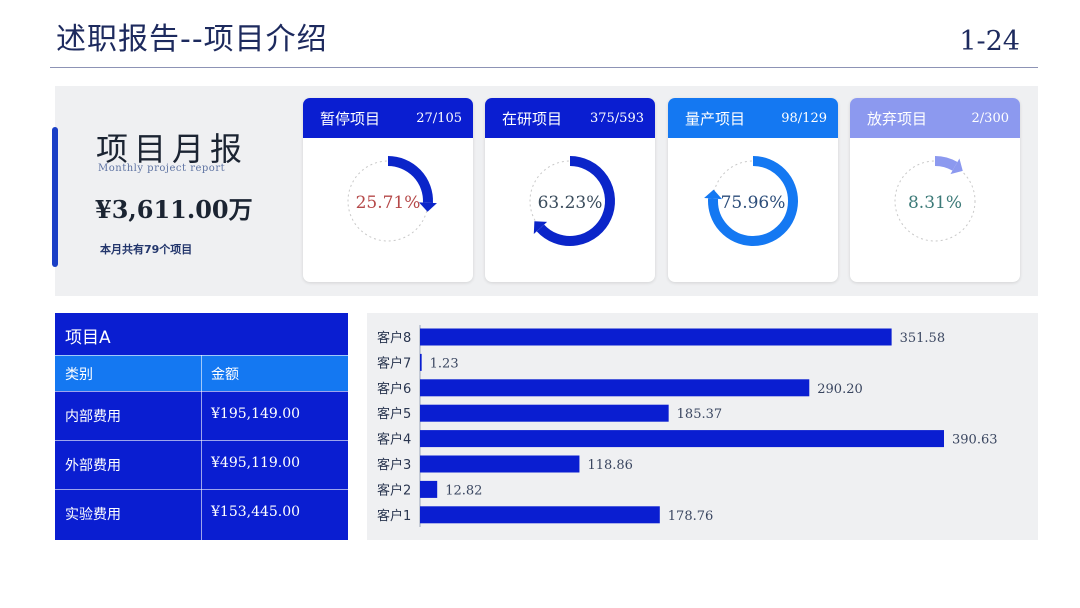 Image resolution: width=1080 pixels, height=608 pixels. I want to click on table-cell: ¥195,149.00, so click(256, 414).